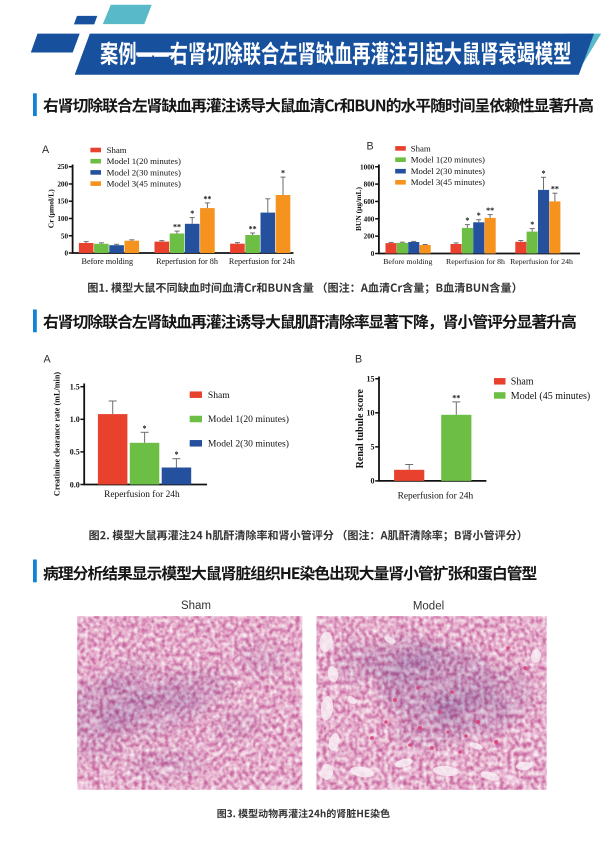 The width and height of the screenshot is (611, 843). I want to click on svg-text: Cr (μmol/L), so click(51, 208).